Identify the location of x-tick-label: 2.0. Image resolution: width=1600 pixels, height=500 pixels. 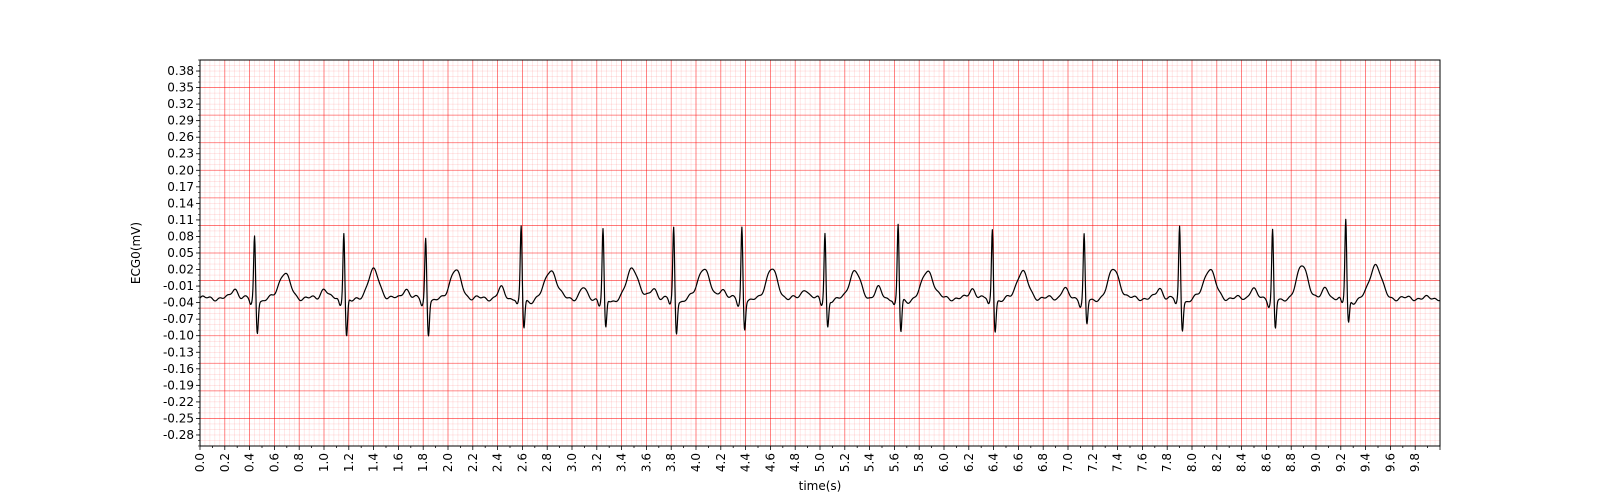
(448, 462).